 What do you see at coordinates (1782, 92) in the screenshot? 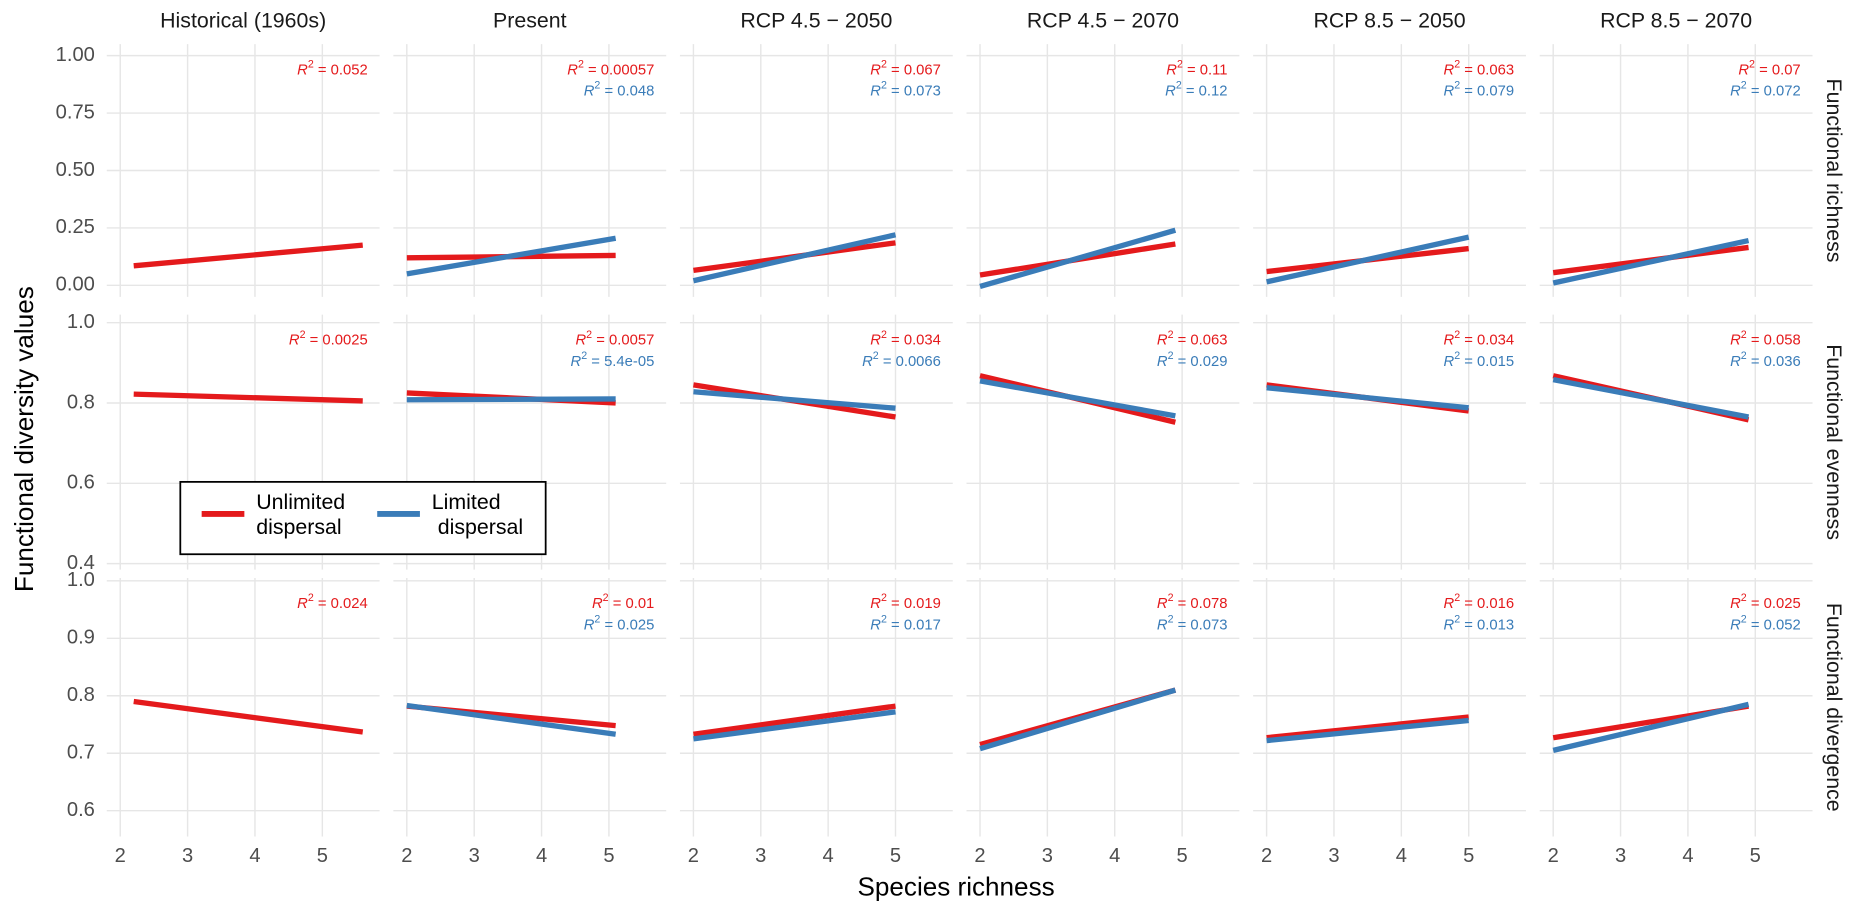
I see `r2-value: 0.072` at bounding box center [1782, 92].